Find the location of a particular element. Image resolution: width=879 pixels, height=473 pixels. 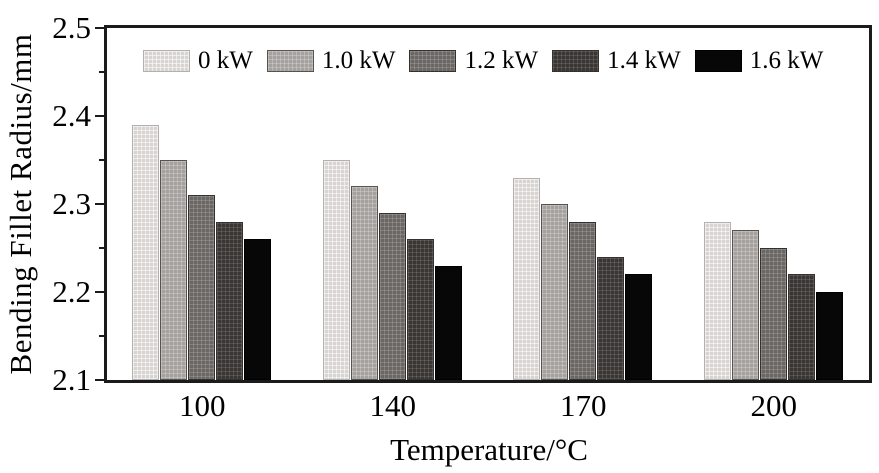

legend: 0 kW 1.0 kW 1.2 kW 1.4 kW 1.6 kW is located at coordinates (483, 61).